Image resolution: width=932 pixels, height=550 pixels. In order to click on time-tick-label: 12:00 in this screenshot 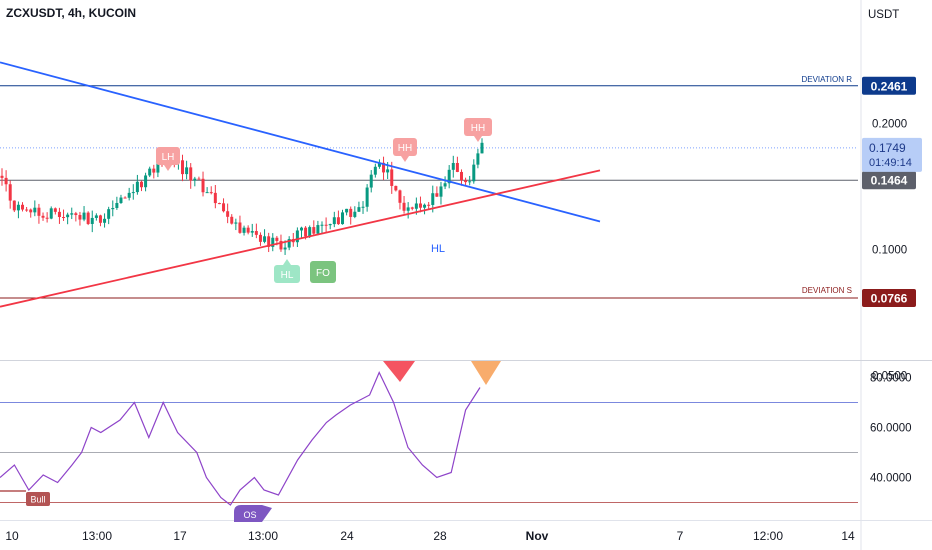, I will do `click(768, 536)`.